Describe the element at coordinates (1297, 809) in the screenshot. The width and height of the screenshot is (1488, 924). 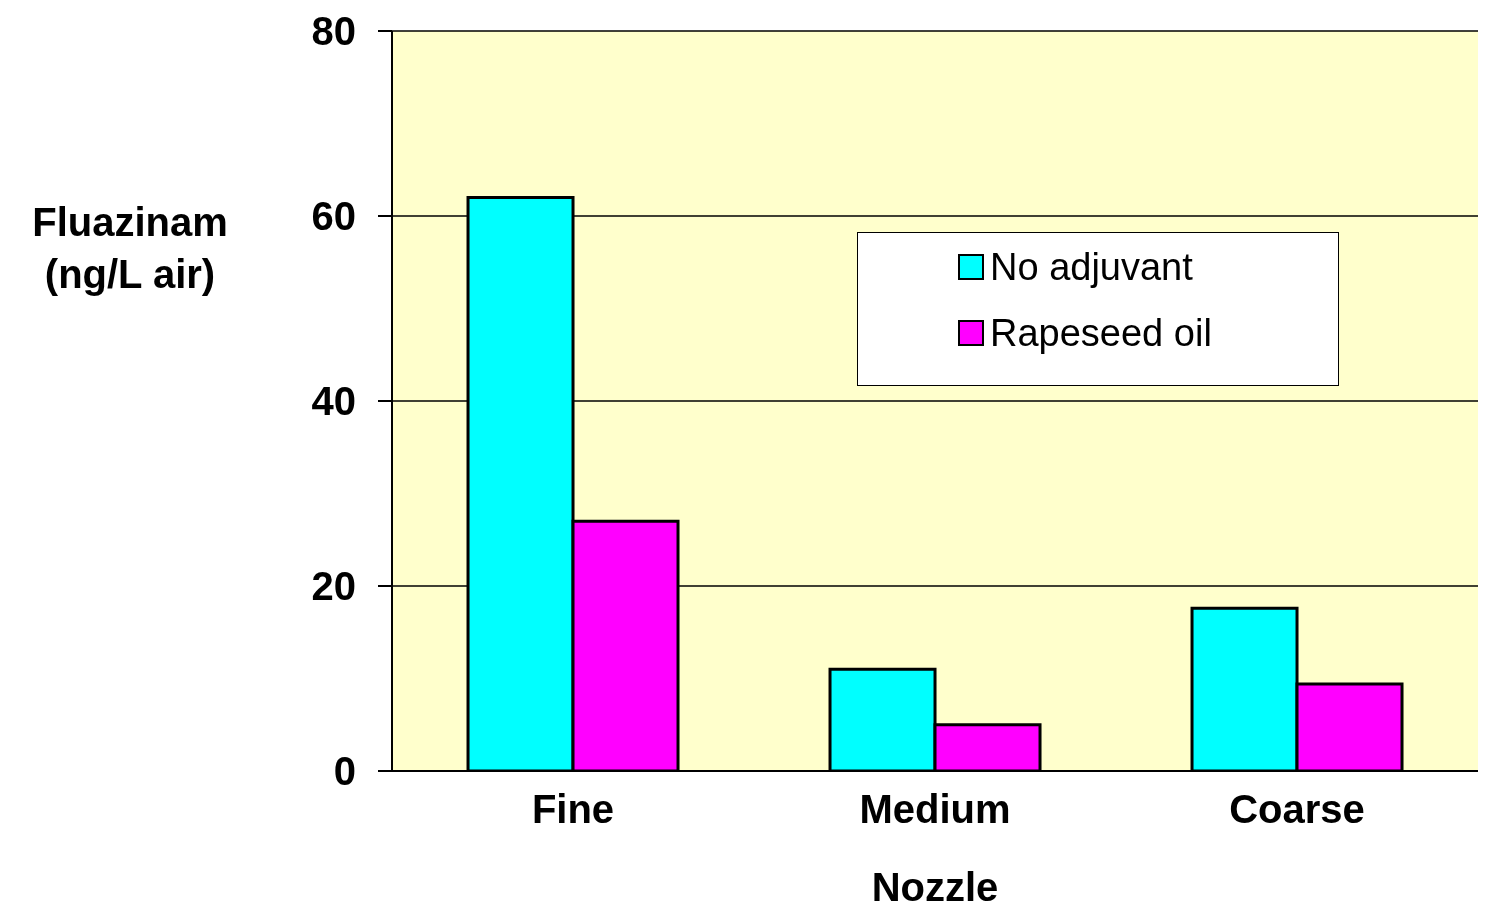
I see `x-tick-label: Coarse` at that location.